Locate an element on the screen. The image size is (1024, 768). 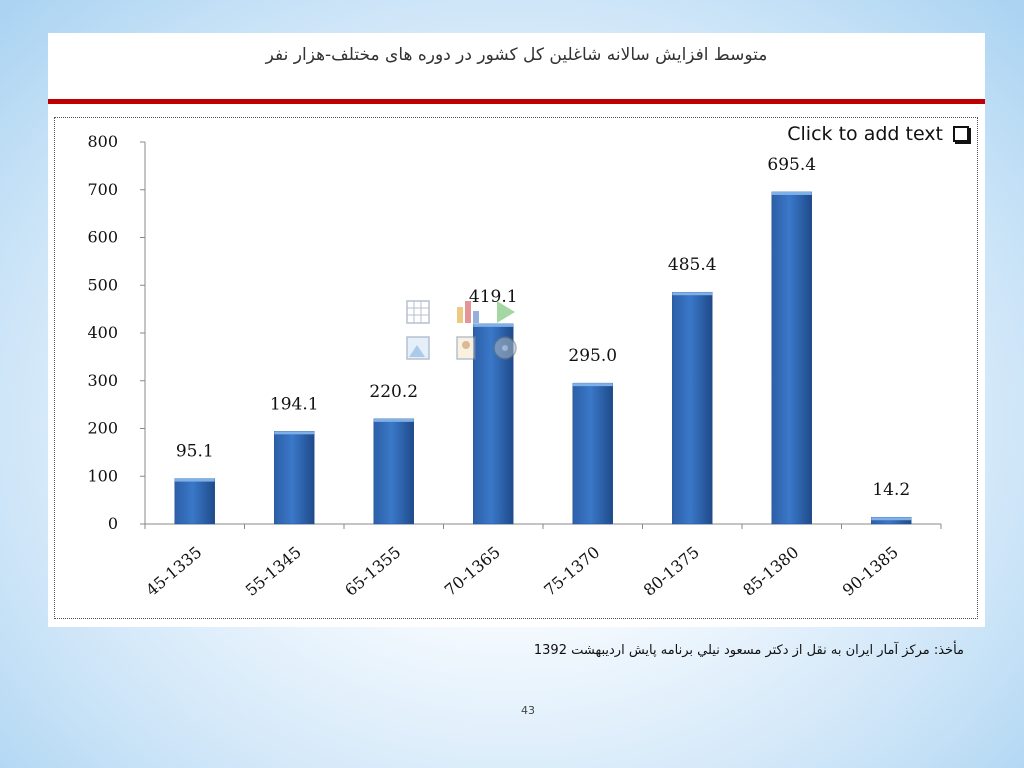
insert-smartart-icon is located at coordinates (506, 312).